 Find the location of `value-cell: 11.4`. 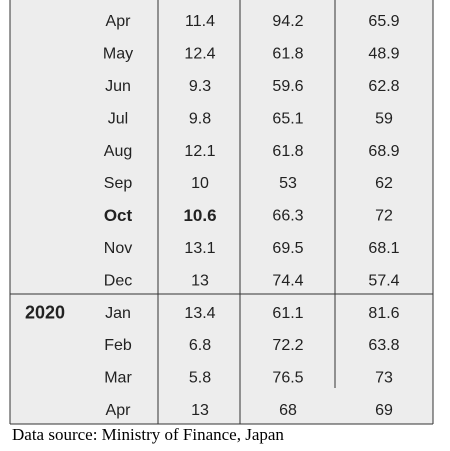

value-cell: 11.4 is located at coordinates (200, 21).